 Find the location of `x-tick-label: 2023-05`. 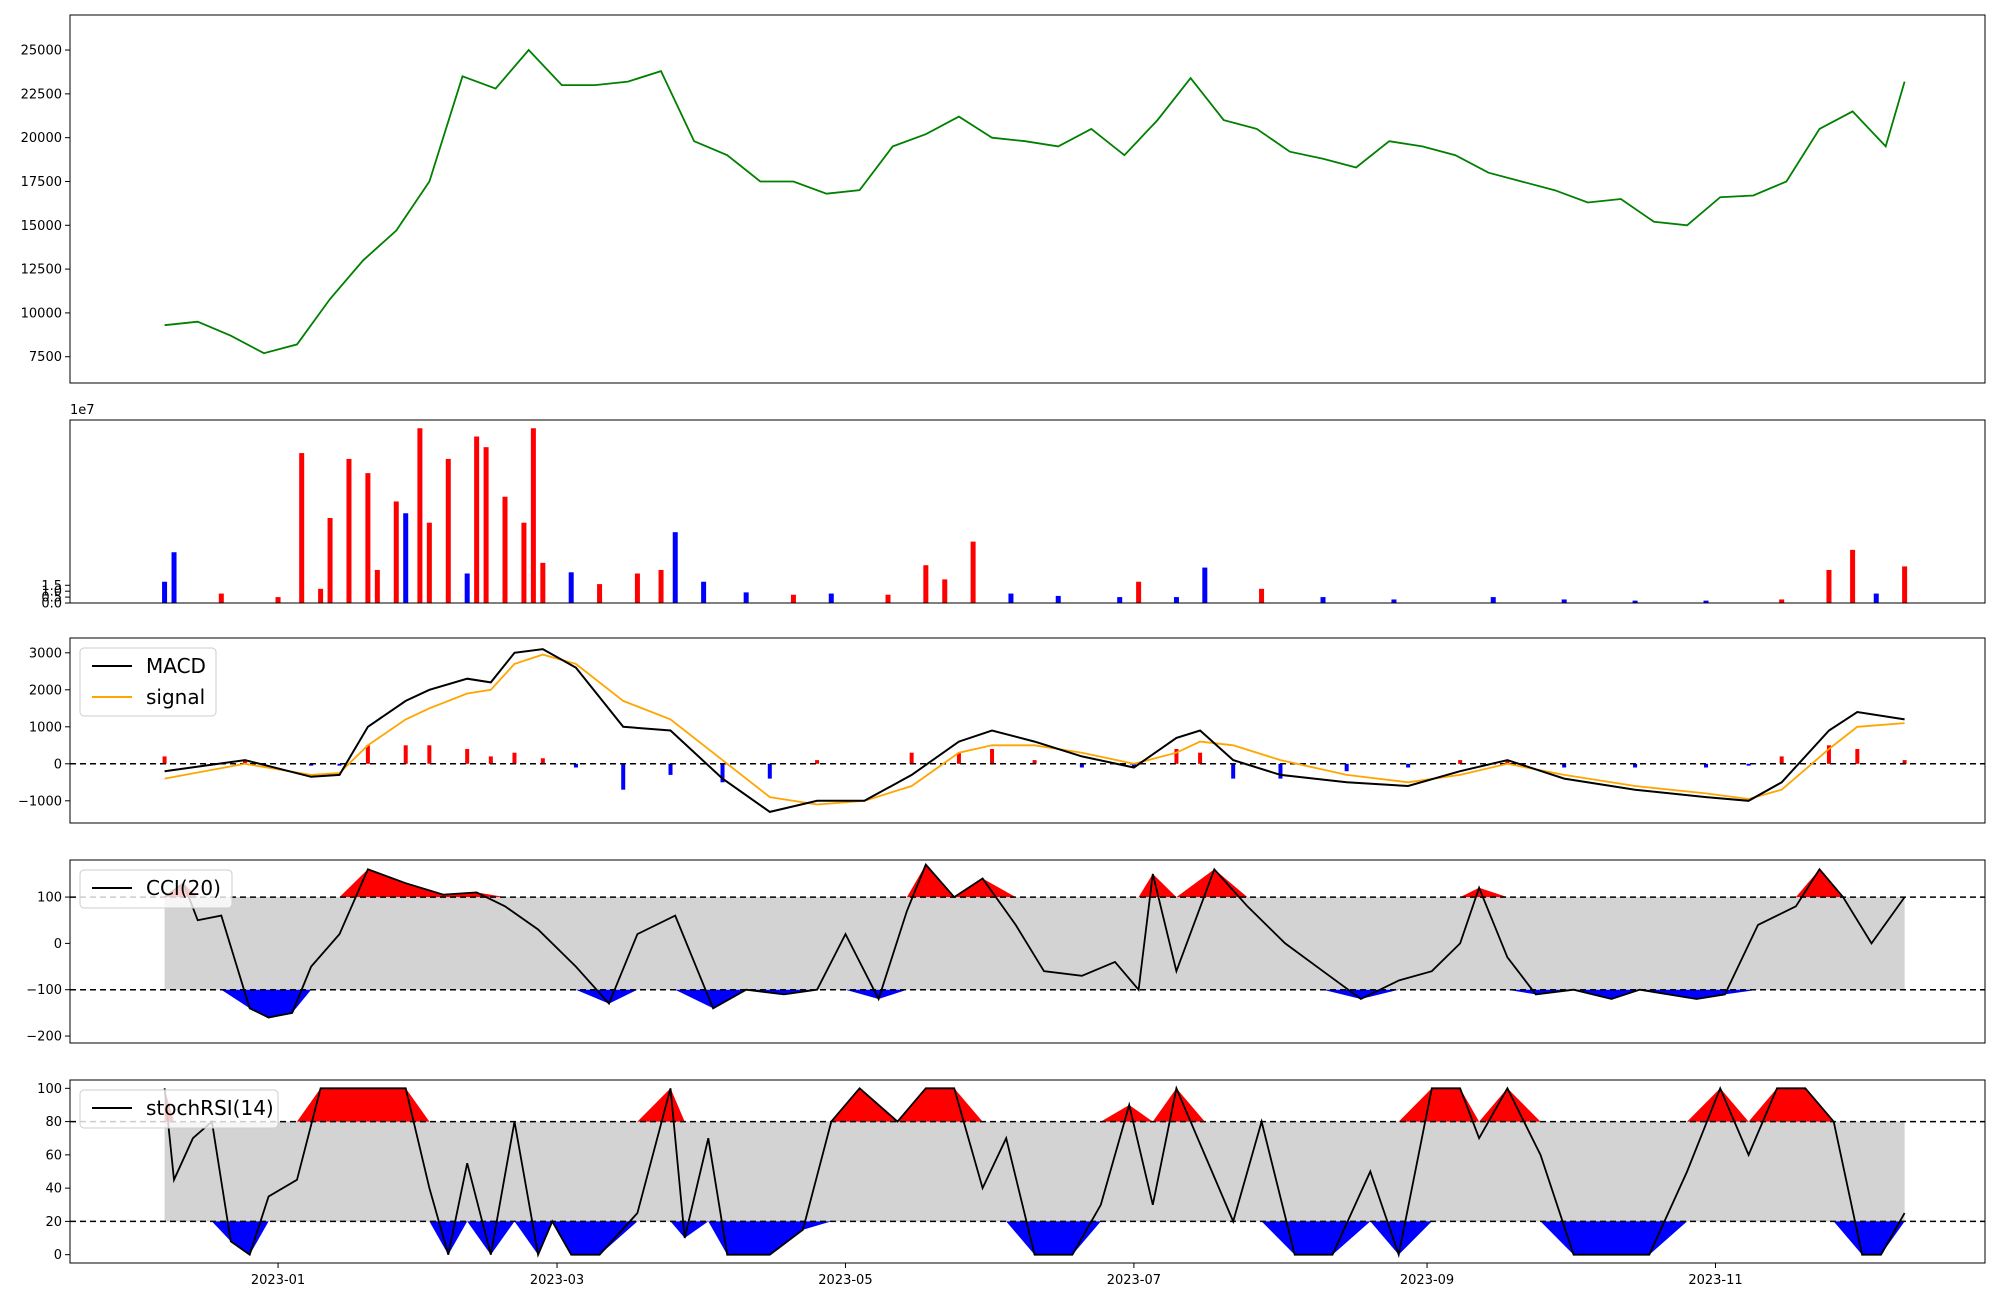

x-tick-label: 2023-05 is located at coordinates (845, 1280).